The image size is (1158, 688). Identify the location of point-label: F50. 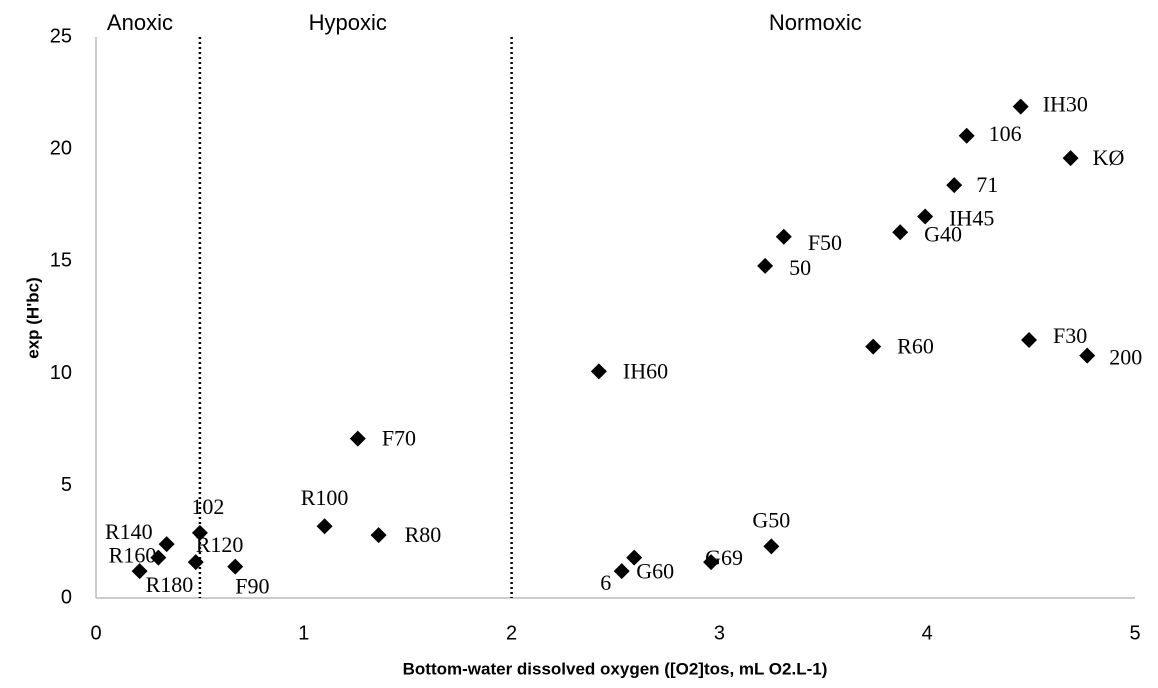
(825, 242).